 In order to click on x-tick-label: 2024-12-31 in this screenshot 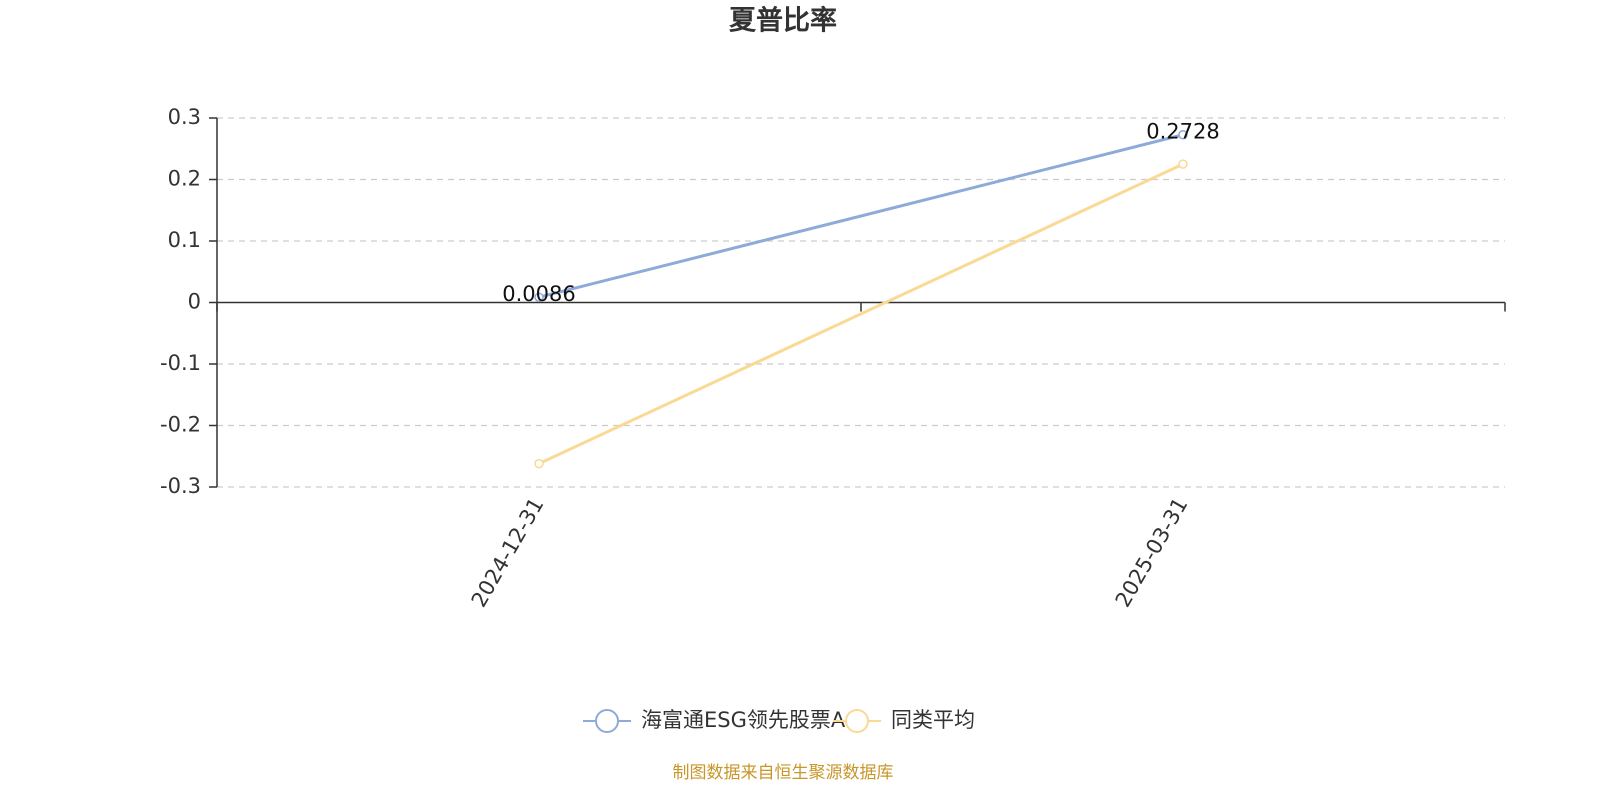, I will do `click(508, 553)`.